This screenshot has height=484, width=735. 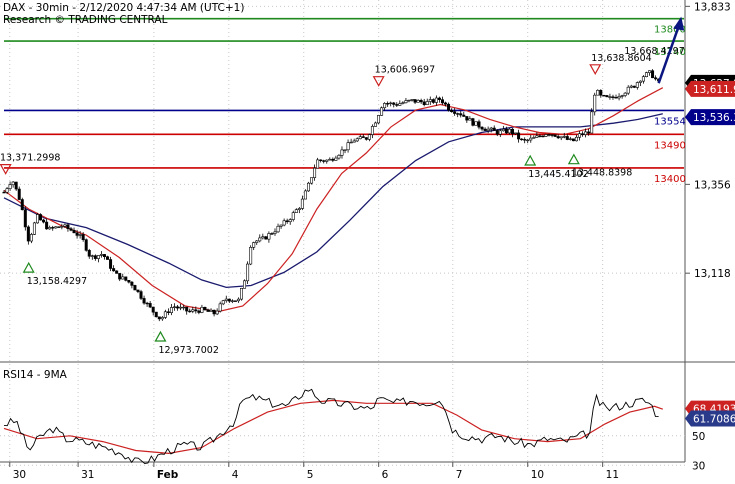 What do you see at coordinates (712, 274) in the screenshot?
I see `y-tick-label-0: 13,118` at bounding box center [712, 274].